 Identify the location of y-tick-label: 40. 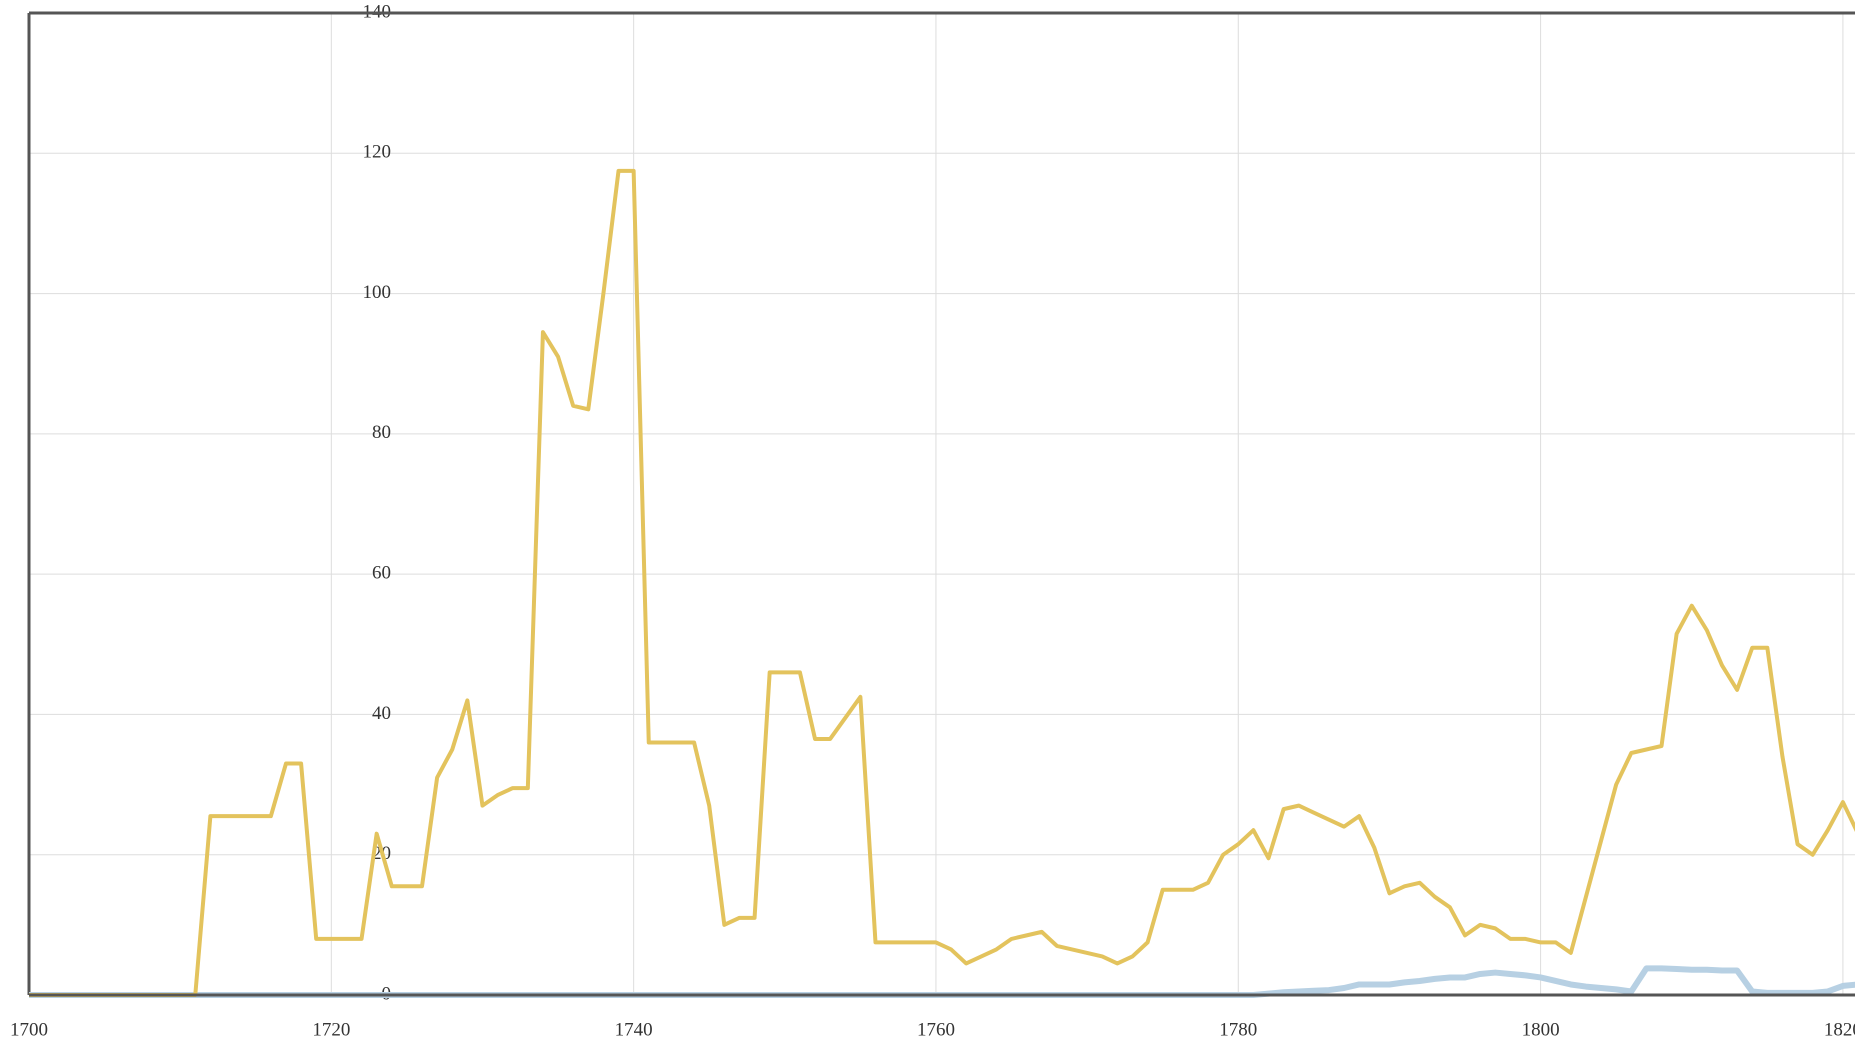
(381, 713).